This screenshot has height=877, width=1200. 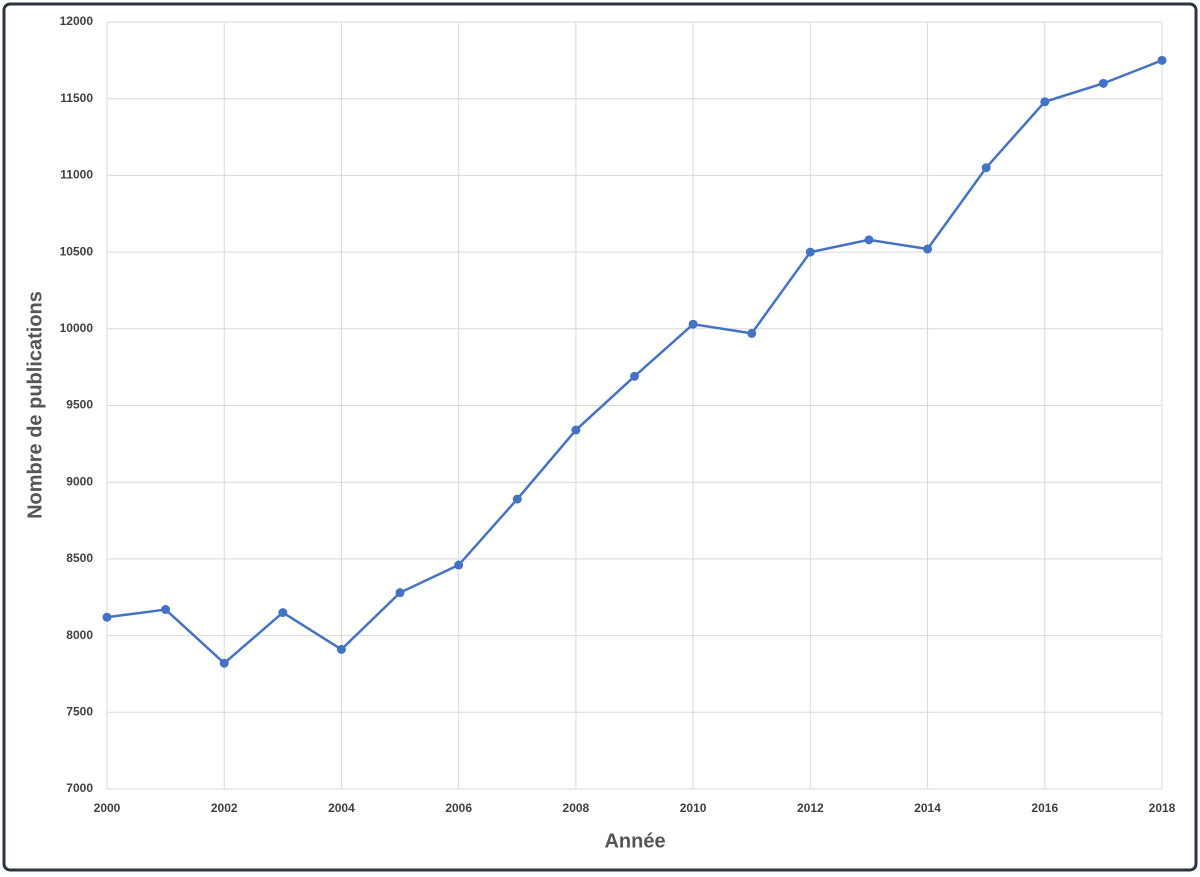 What do you see at coordinates (458, 808) in the screenshot?
I see `x-tick-label: 2006` at bounding box center [458, 808].